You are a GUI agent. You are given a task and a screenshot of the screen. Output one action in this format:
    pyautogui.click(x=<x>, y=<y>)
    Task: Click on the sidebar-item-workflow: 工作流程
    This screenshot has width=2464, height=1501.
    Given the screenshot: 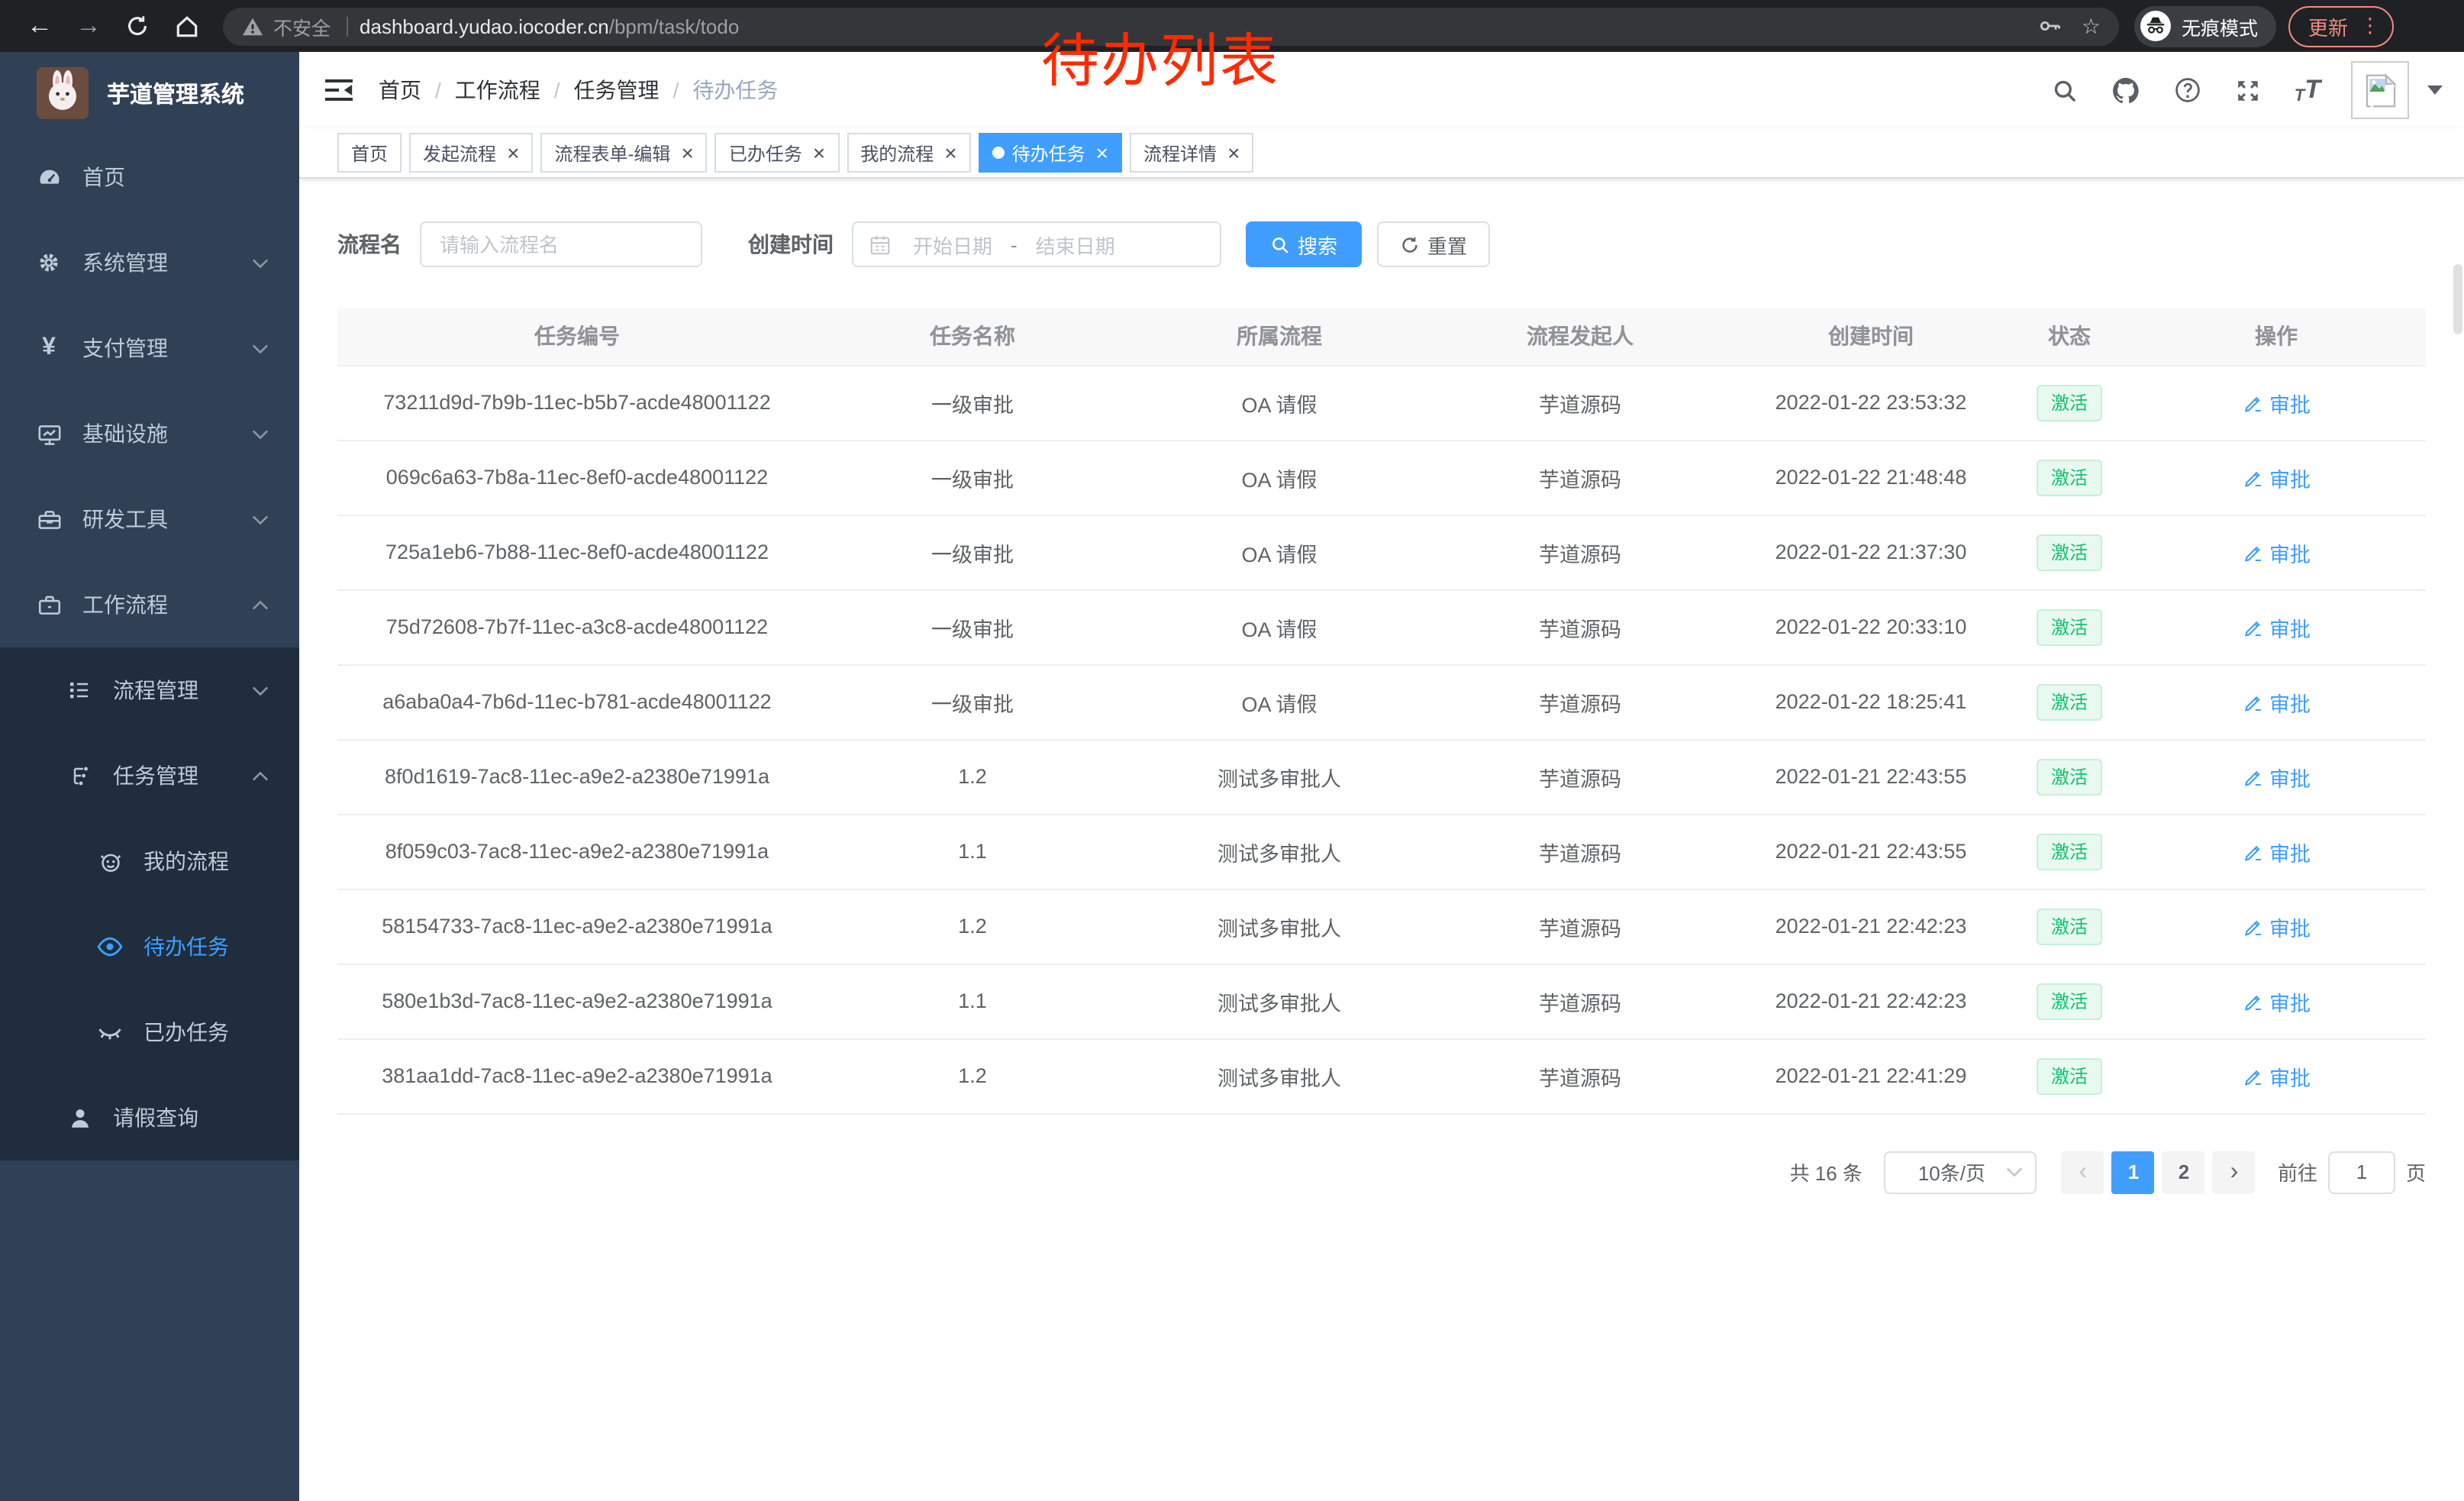 What is the action you would take?
    pyautogui.click(x=150, y=604)
    